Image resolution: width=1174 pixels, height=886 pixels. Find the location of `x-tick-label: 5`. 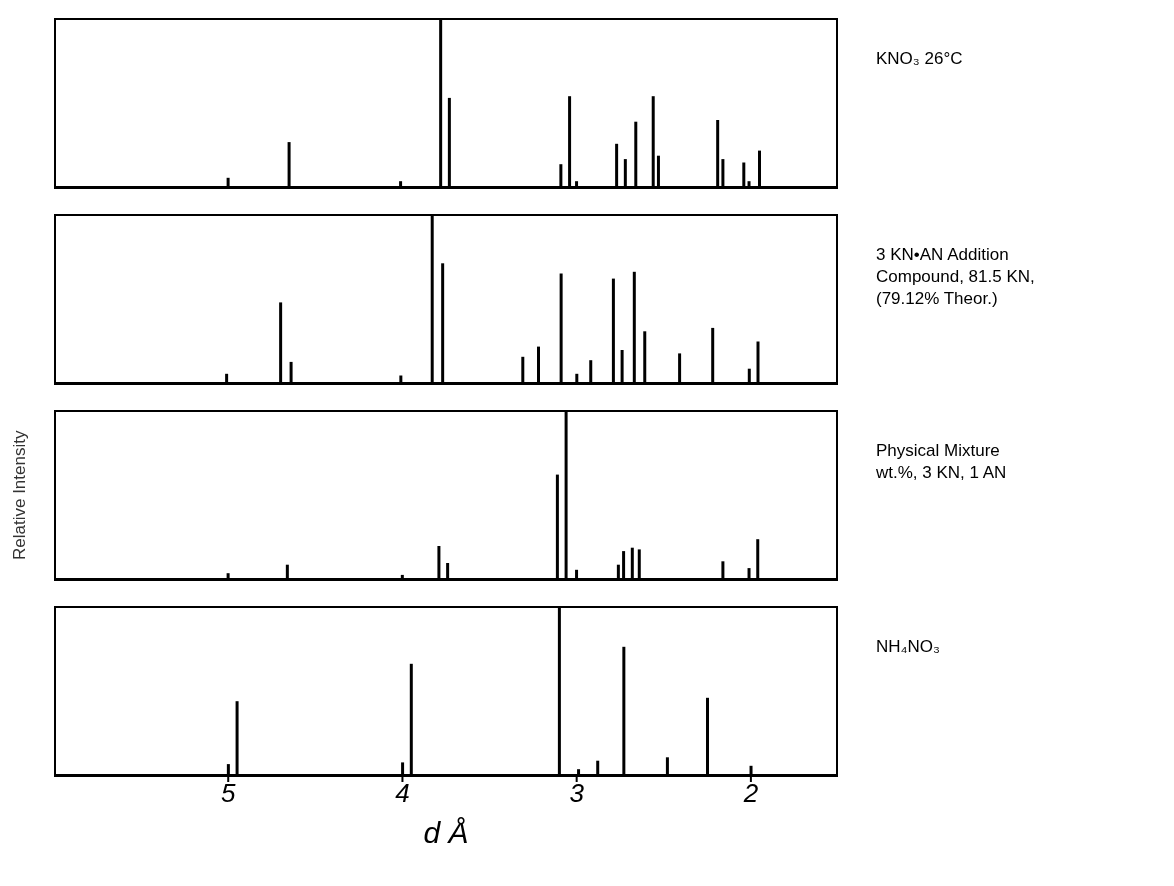

x-tick-label: 5 is located at coordinates (228, 793).